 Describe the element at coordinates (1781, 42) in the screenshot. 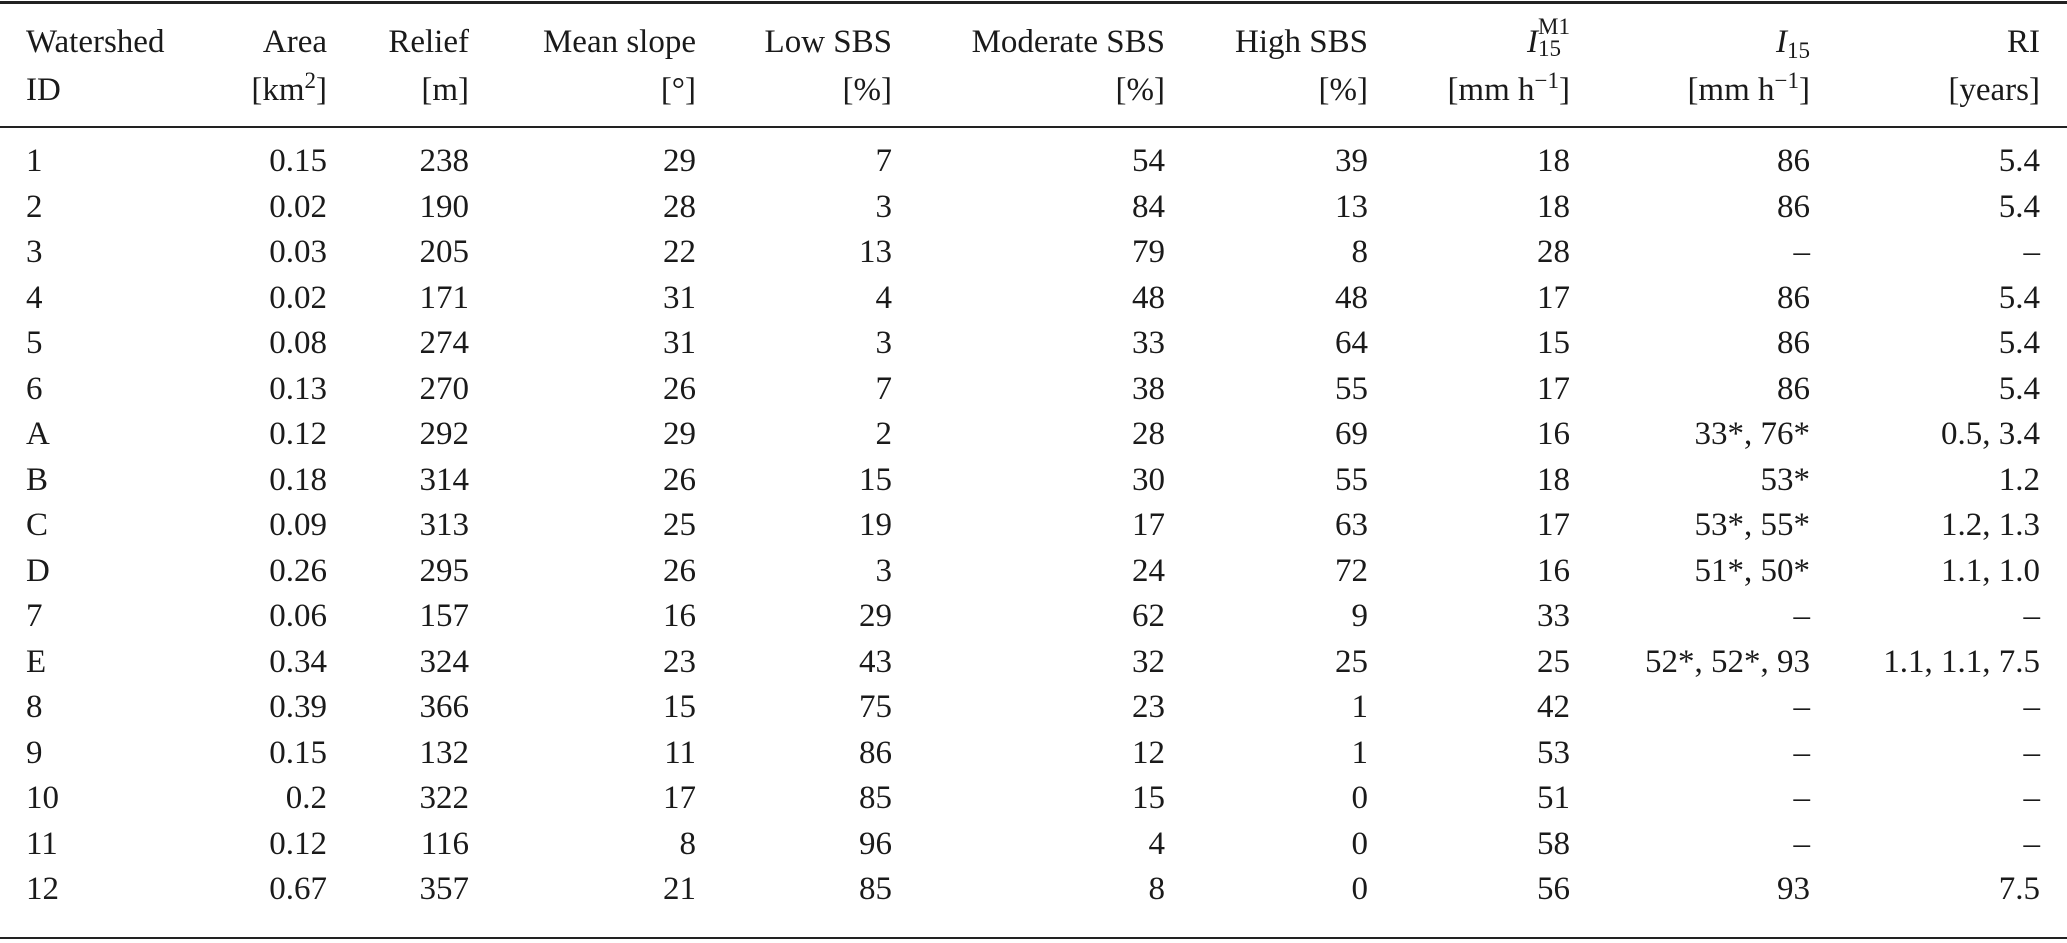

I see `symbol: I` at that location.